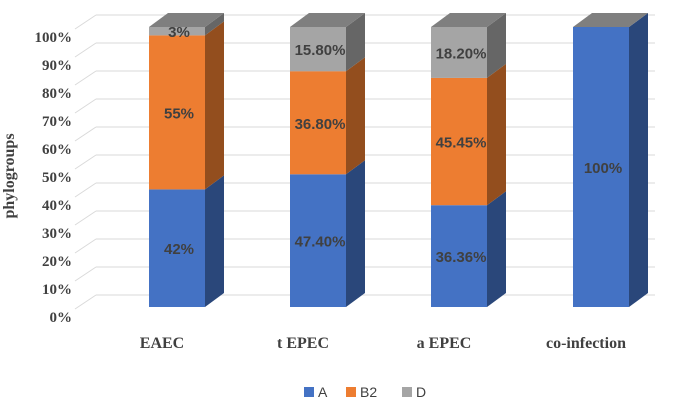 Image resolution: width=685 pixels, height=406 pixels. What do you see at coordinates (57, 262) in the screenshot?
I see `y-tick-label: 20%` at bounding box center [57, 262].